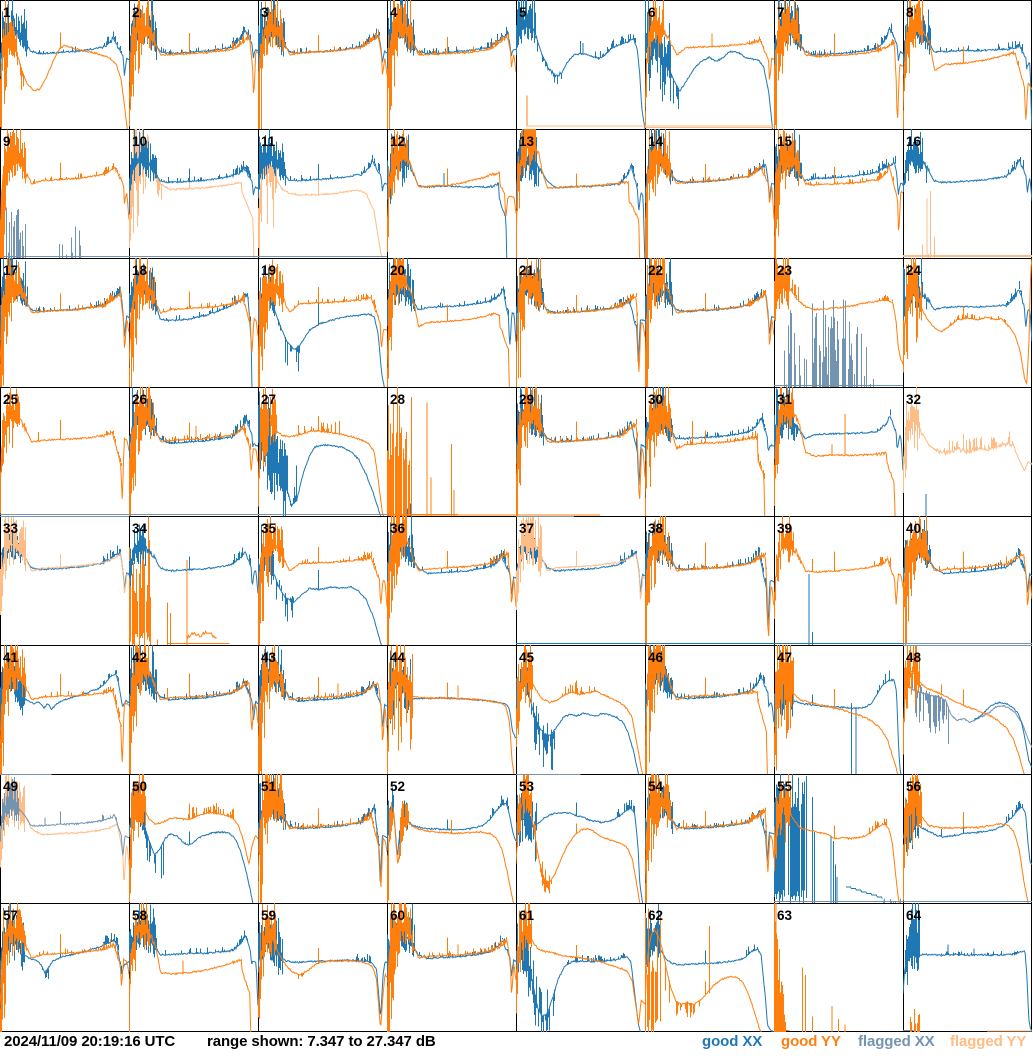 This screenshot has height=1058, width=1033. I want to click on svg-text: 27, so click(268, 399).